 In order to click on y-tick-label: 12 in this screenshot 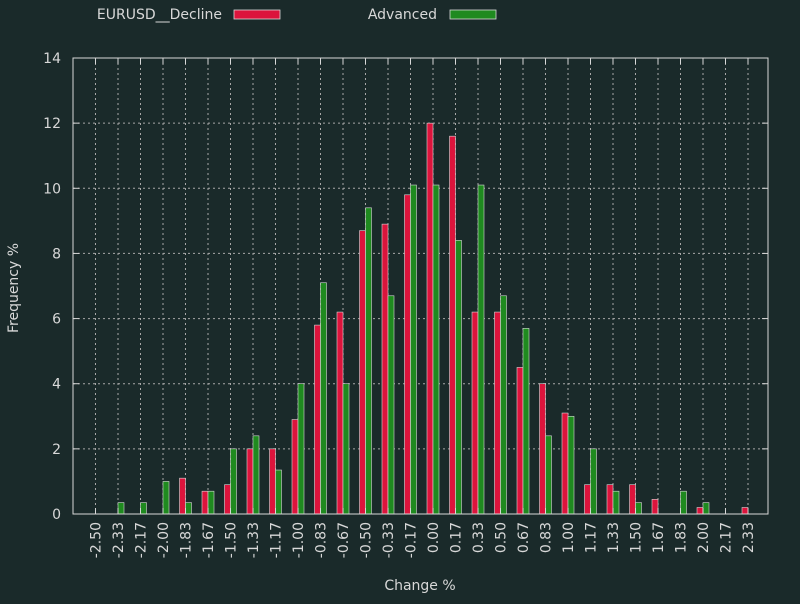, I will do `click(52, 124)`.